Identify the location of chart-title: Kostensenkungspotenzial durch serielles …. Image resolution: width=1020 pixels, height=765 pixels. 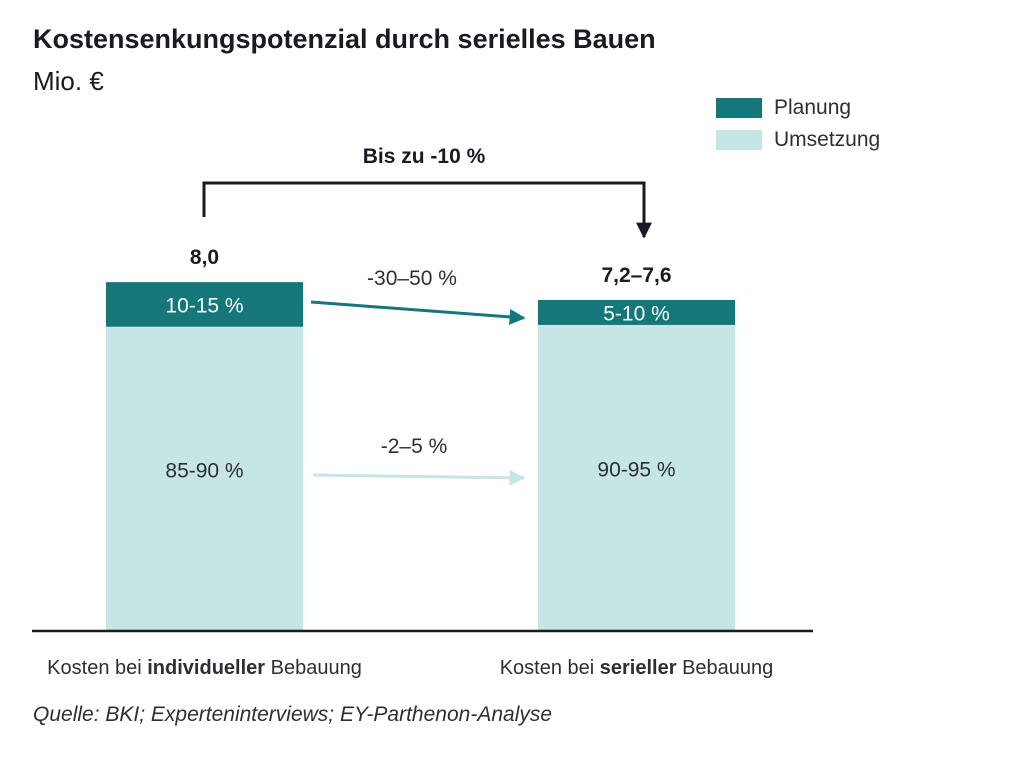
(344, 39).